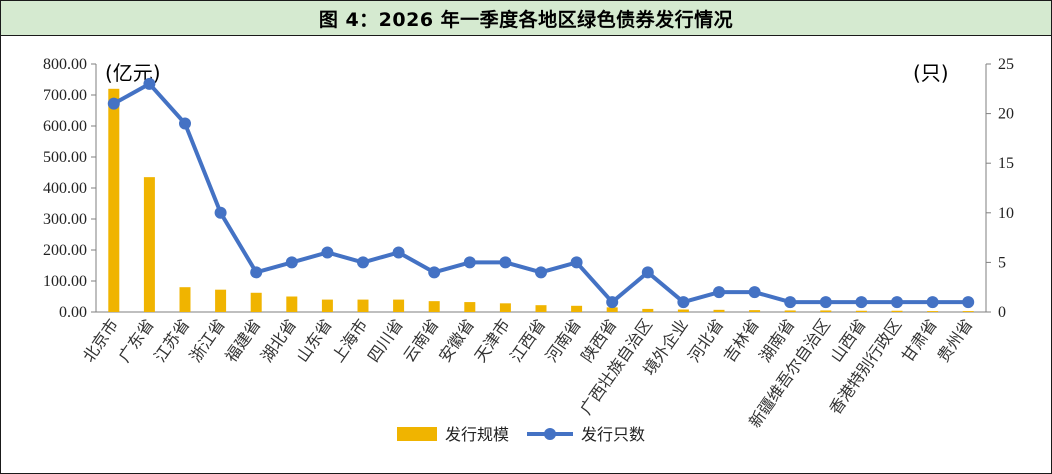 The image size is (1052, 474). Describe the element at coordinates (613, 434) in the screenshot. I see `legend-line-label: 发行只数` at that location.